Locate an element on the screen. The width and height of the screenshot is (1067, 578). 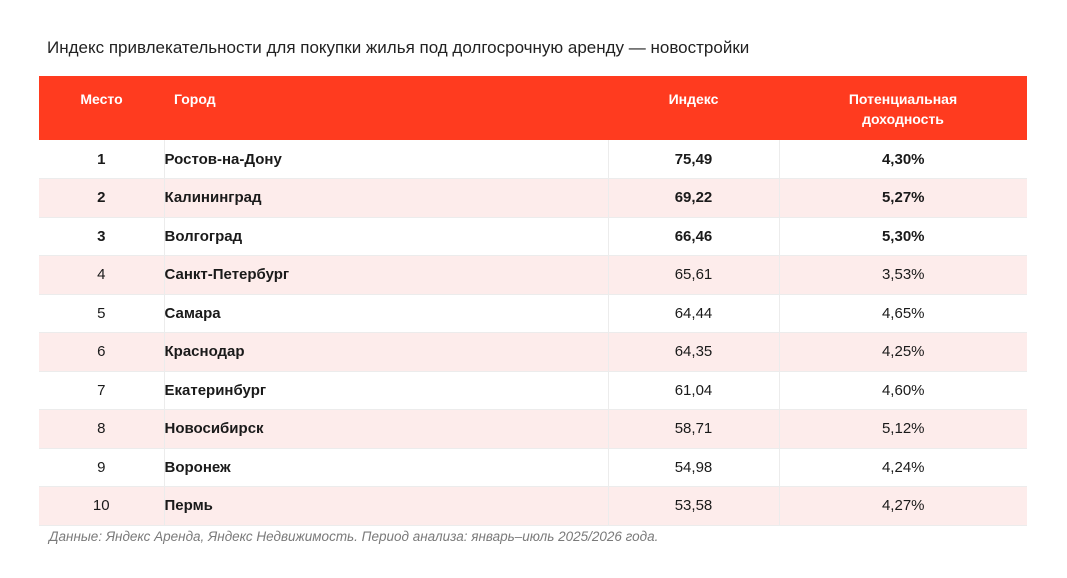
cell-rank: 6 is located at coordinates (102, 352).